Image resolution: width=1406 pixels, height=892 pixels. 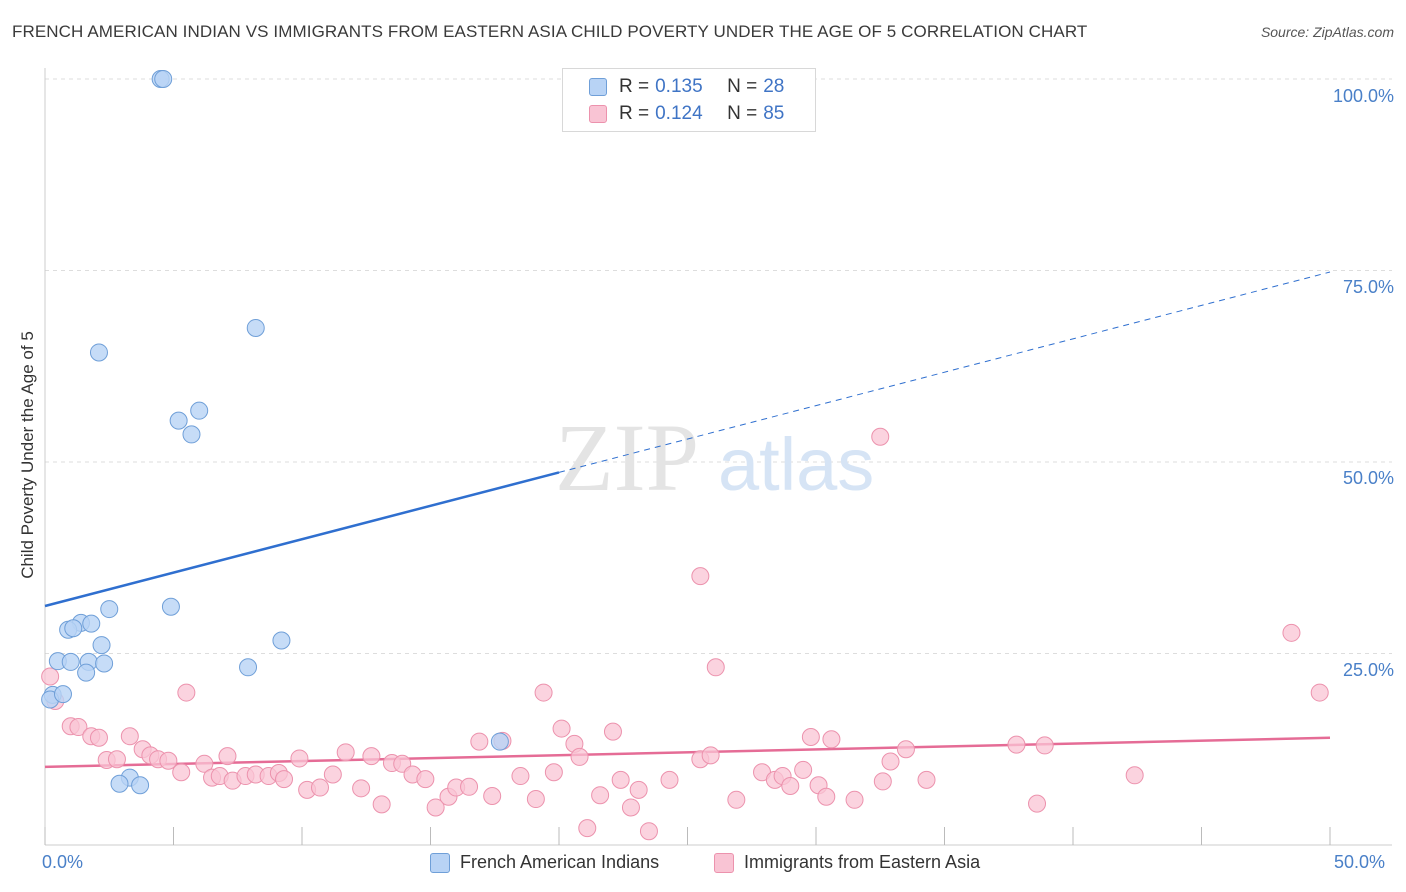 I want to click on x-tick-label: 50.0%, so click(x=1360, y=862).